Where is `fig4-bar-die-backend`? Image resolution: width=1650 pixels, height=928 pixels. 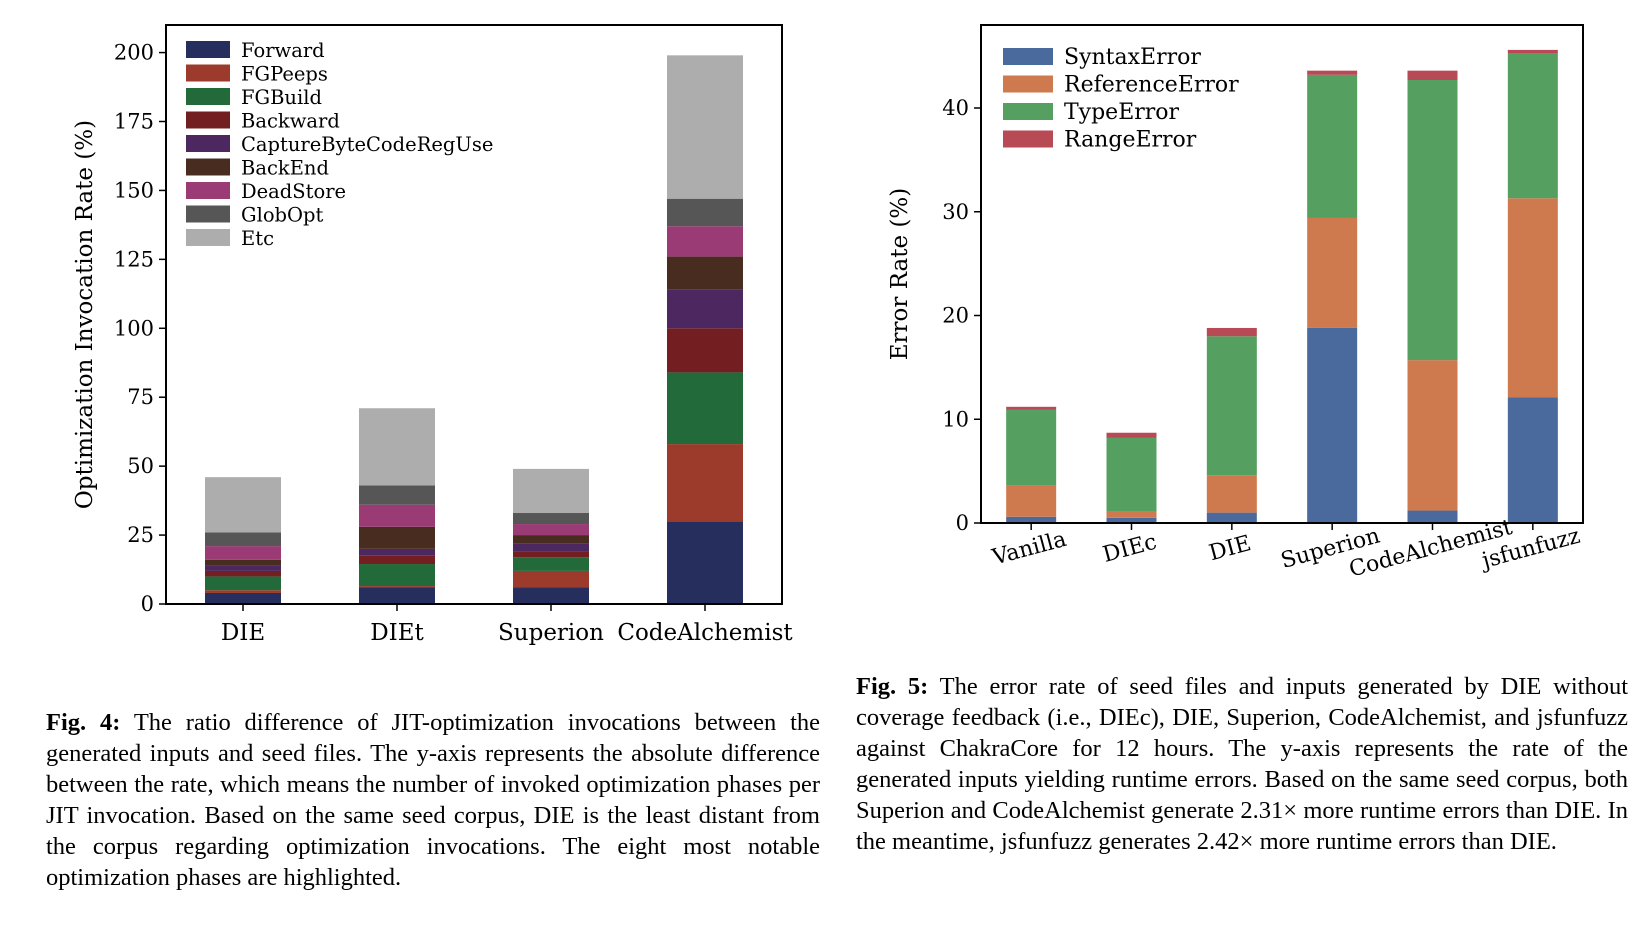
fig4-bar-die-backend is located at coordinates (243, 562).